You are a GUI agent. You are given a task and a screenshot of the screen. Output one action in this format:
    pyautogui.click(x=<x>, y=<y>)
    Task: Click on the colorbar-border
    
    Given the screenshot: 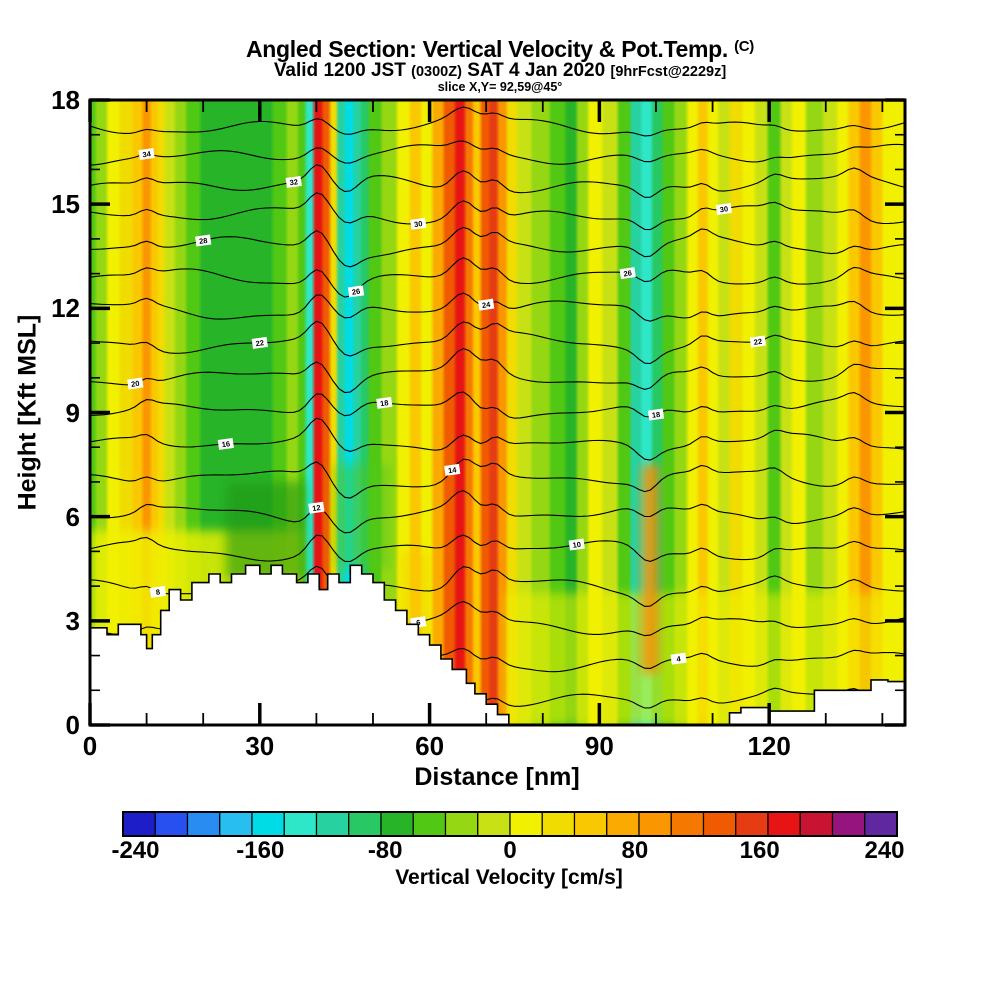 What is the action you would take?
    pyautogui.click(x=510, y=824)
    